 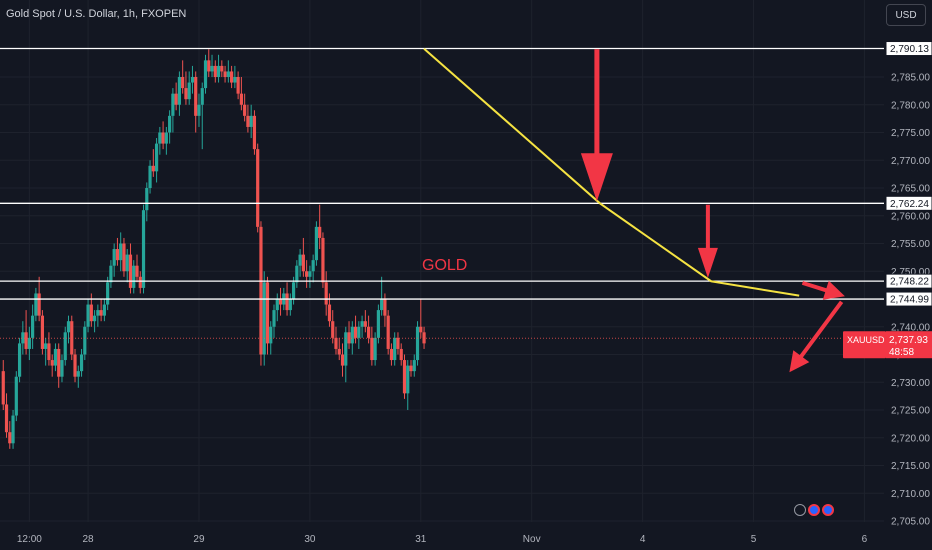 What do you see at coordinates (910, 383) in the screenshot?
I see `price-tick-label: 2,730.00` at bounding box center [910, 383].